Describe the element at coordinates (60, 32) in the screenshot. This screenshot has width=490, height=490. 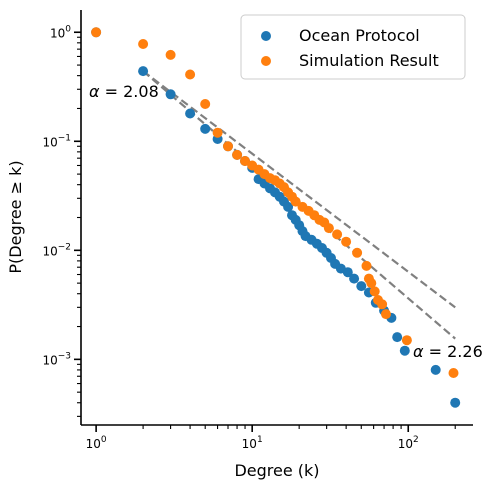
I see `y-tick-label: 10⁰` at that location.